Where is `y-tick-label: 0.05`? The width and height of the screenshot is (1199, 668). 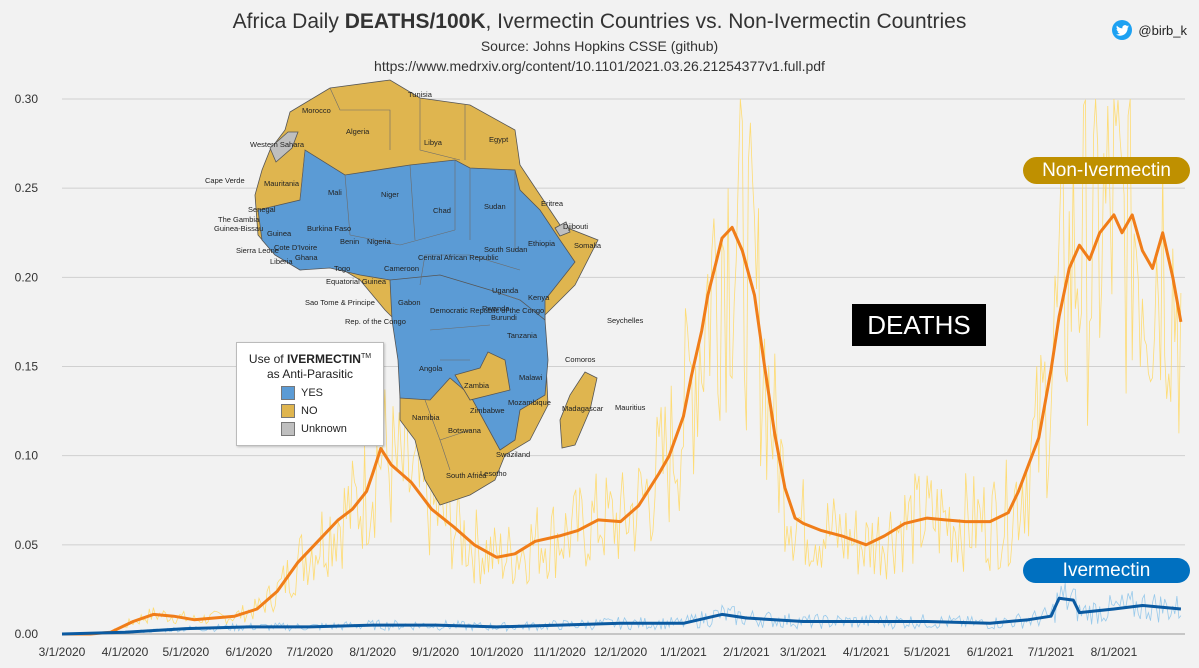 y-tick-label: 0.05 is located at coordinates (27, 545).